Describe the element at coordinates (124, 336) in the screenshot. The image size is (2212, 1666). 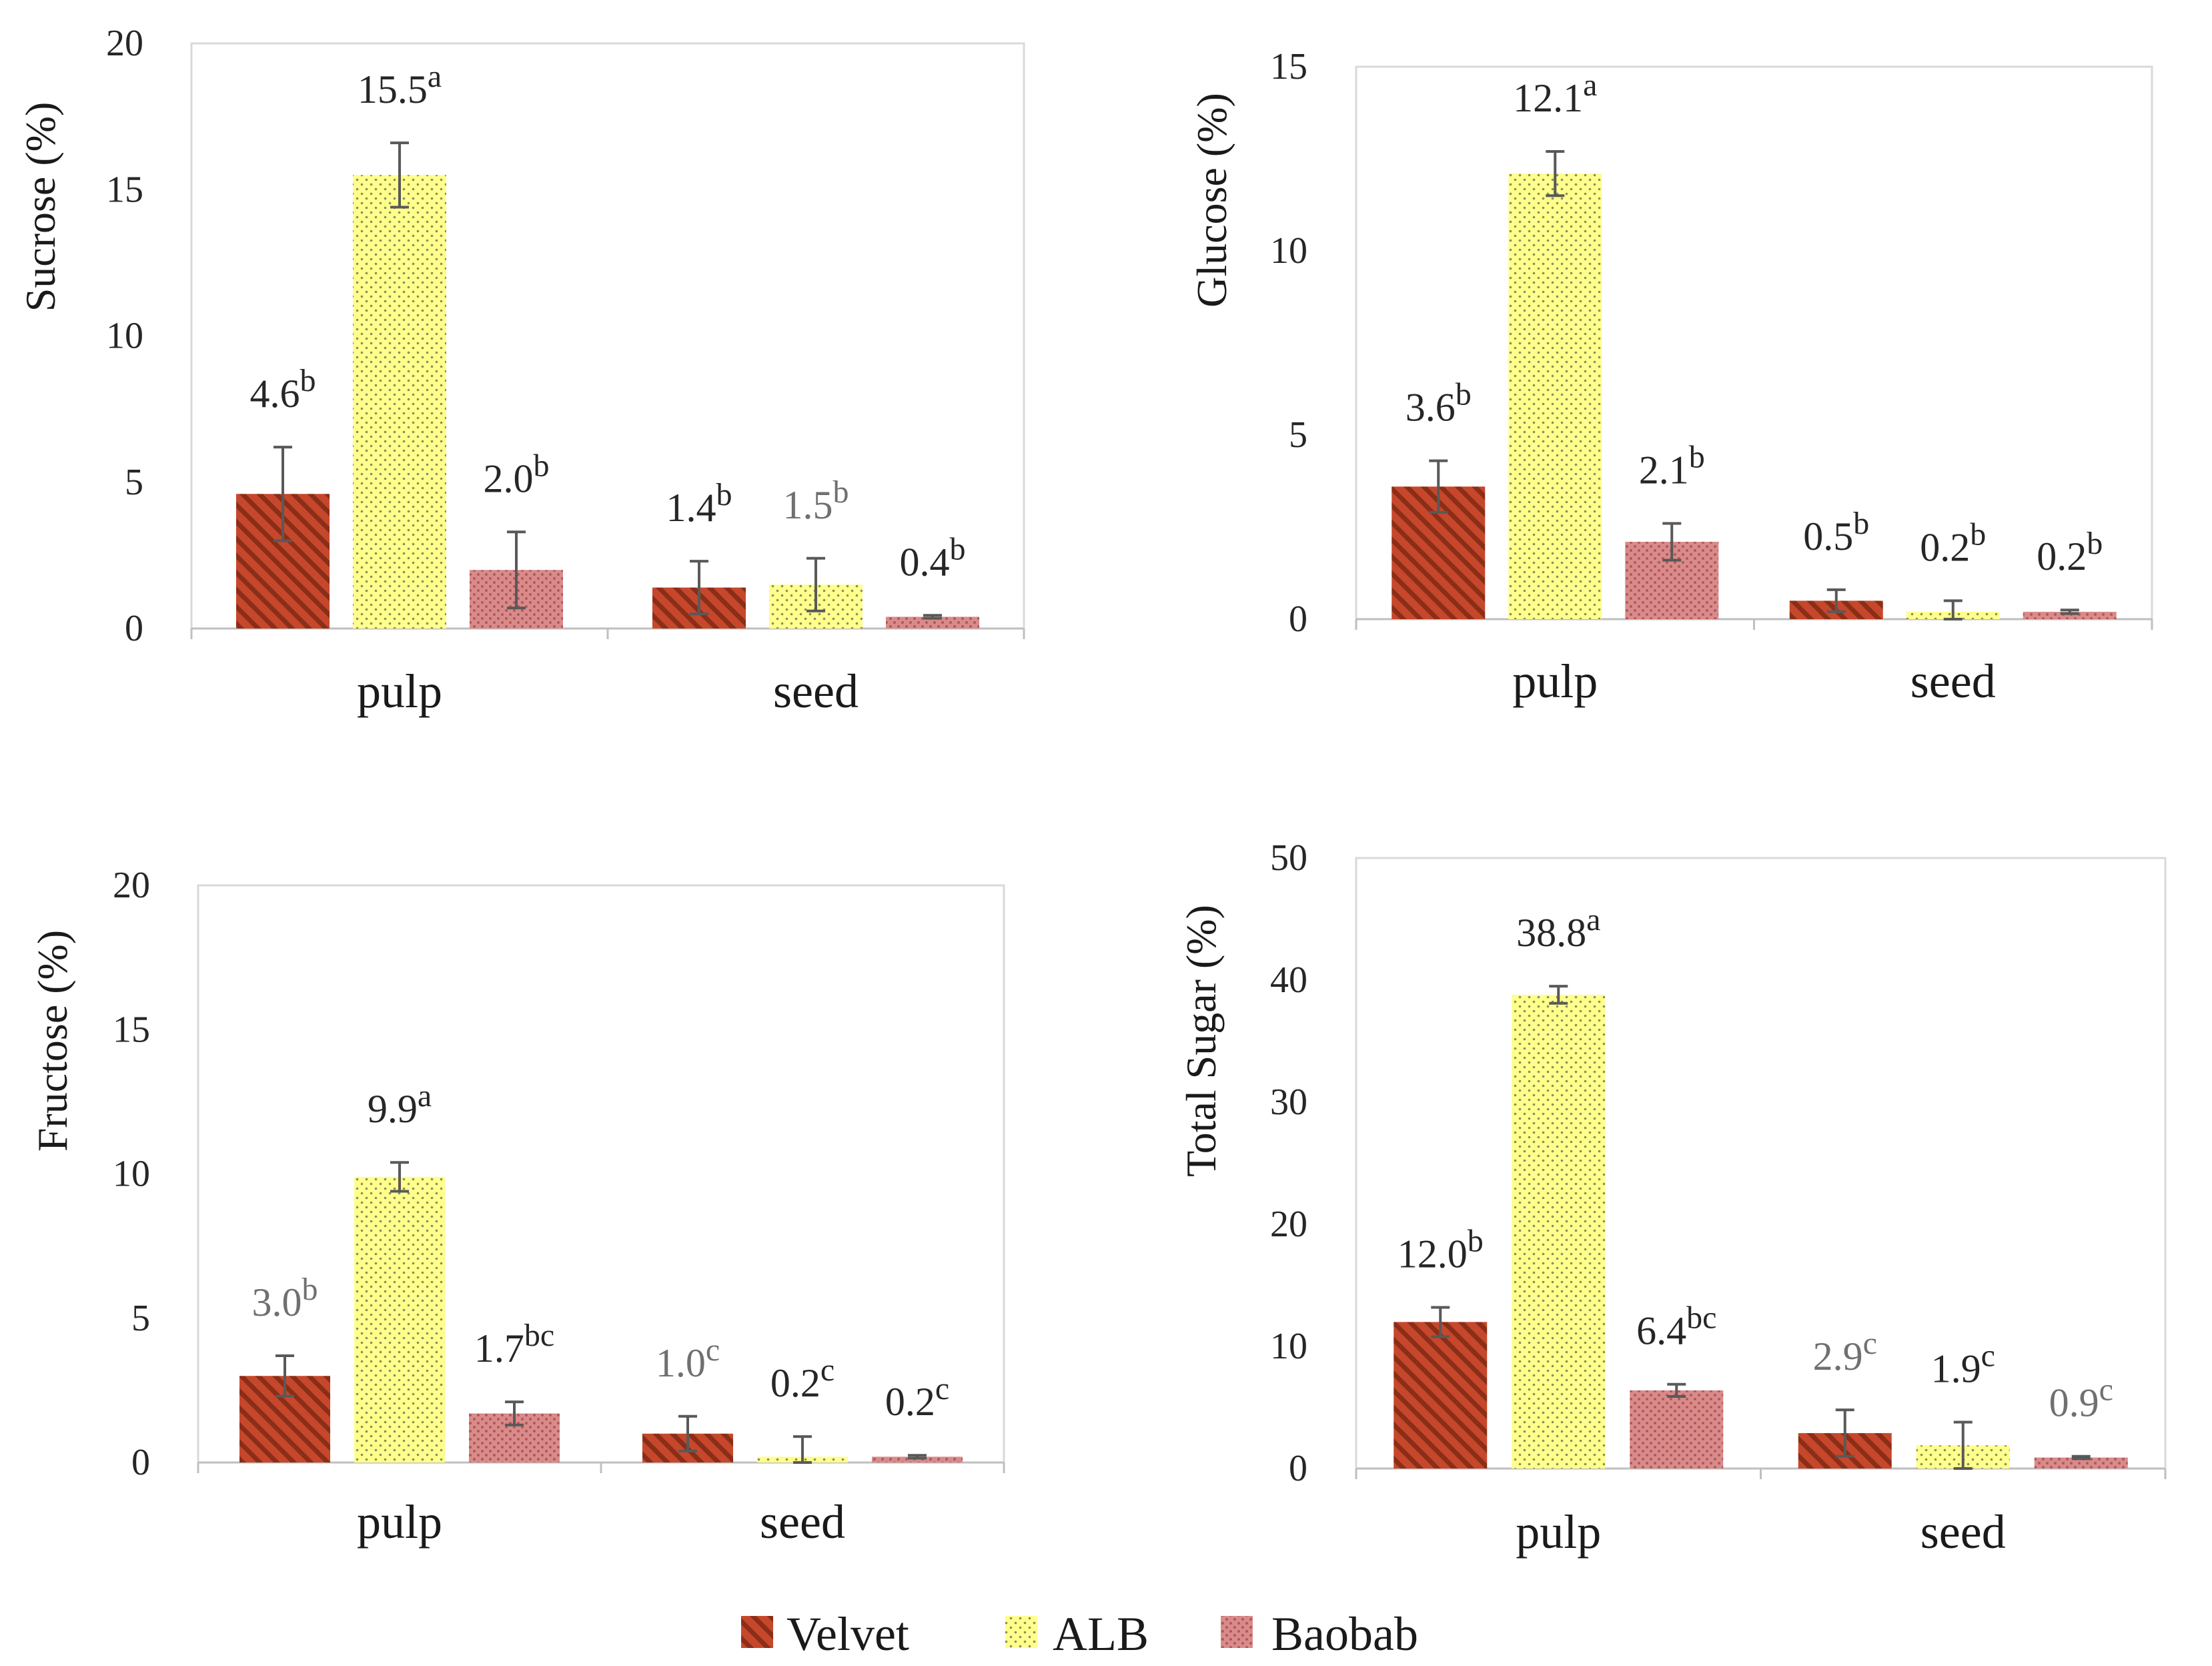
I see `sucrose-y-tick-label: 10` at that location.